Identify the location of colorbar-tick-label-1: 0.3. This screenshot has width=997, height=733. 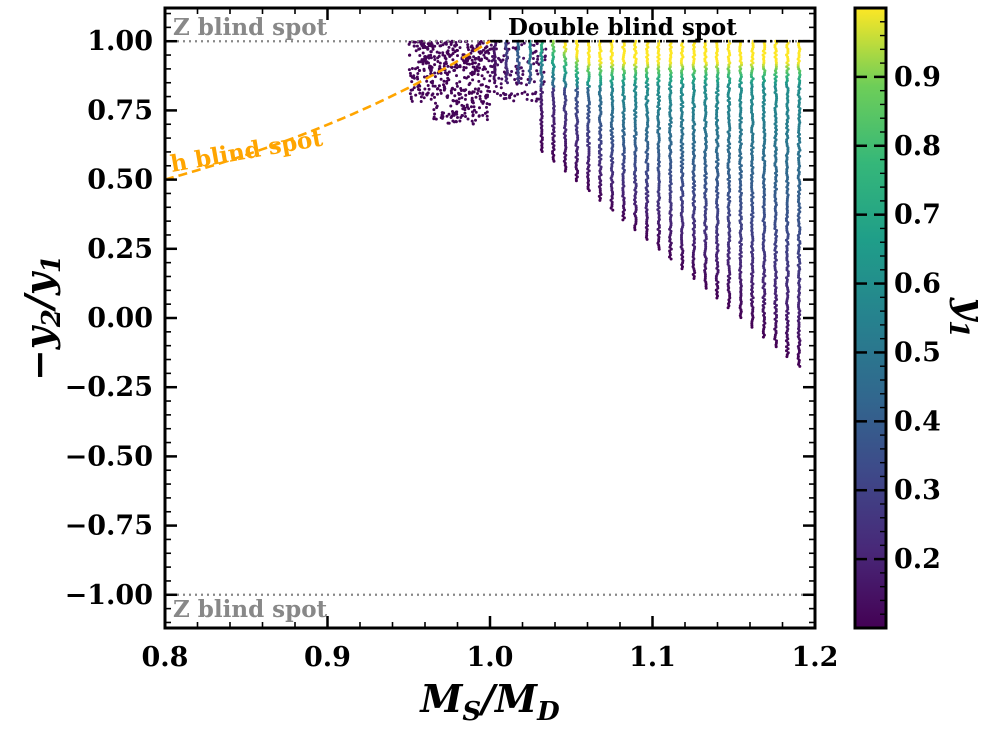
(917, 490).